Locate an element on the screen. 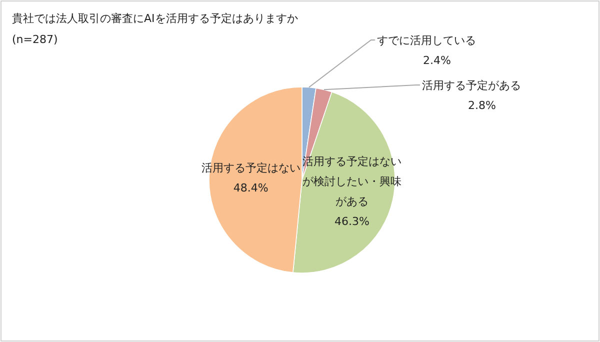 The width and height of the screenshot is (600, 342). data-label: 46.3% is located at coordinates (352, 221).